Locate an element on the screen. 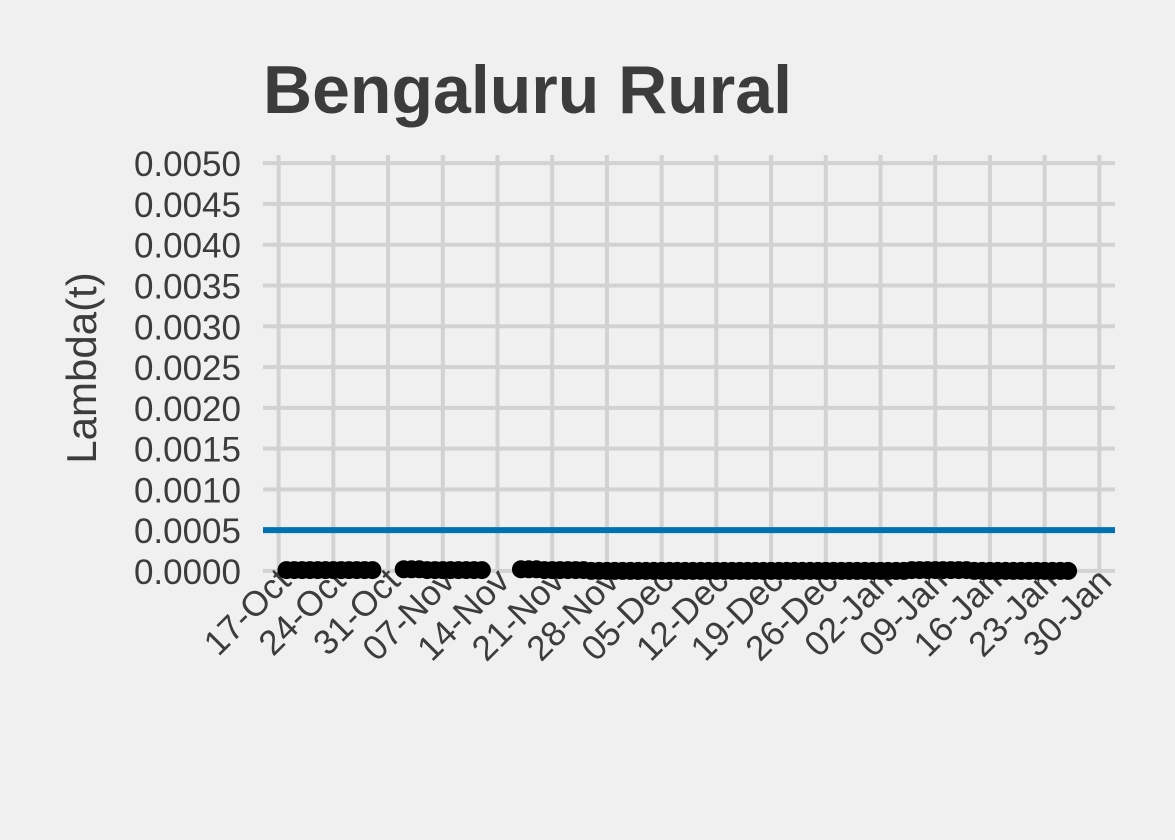 The height and width of the screenshot is (840, 1175). series-layer is located at coordinates (677, 570).